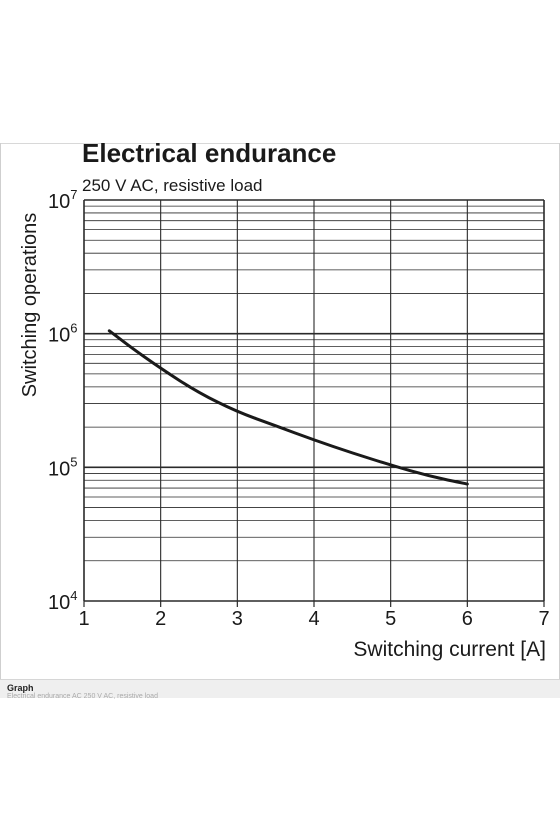  What do you see at coordinates (0, 413) in the screenshot?
I see `frame-left-border` at bounding box center [0, 413].